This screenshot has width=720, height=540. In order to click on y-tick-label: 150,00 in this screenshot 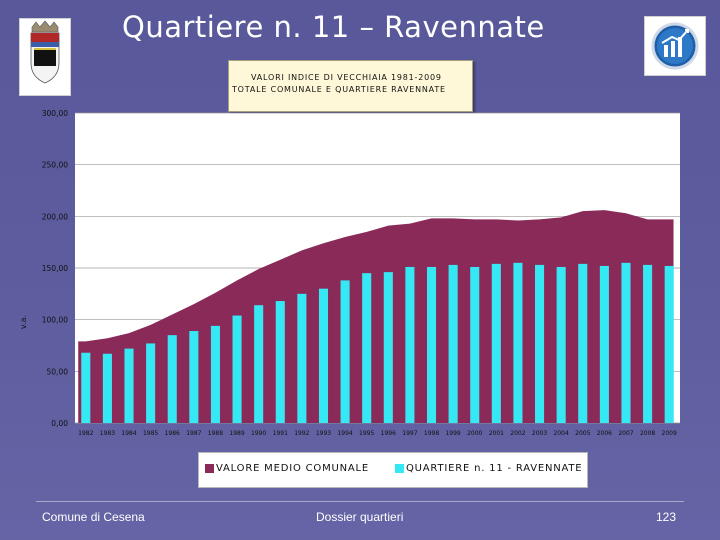, I will do `click(55, 268)`.